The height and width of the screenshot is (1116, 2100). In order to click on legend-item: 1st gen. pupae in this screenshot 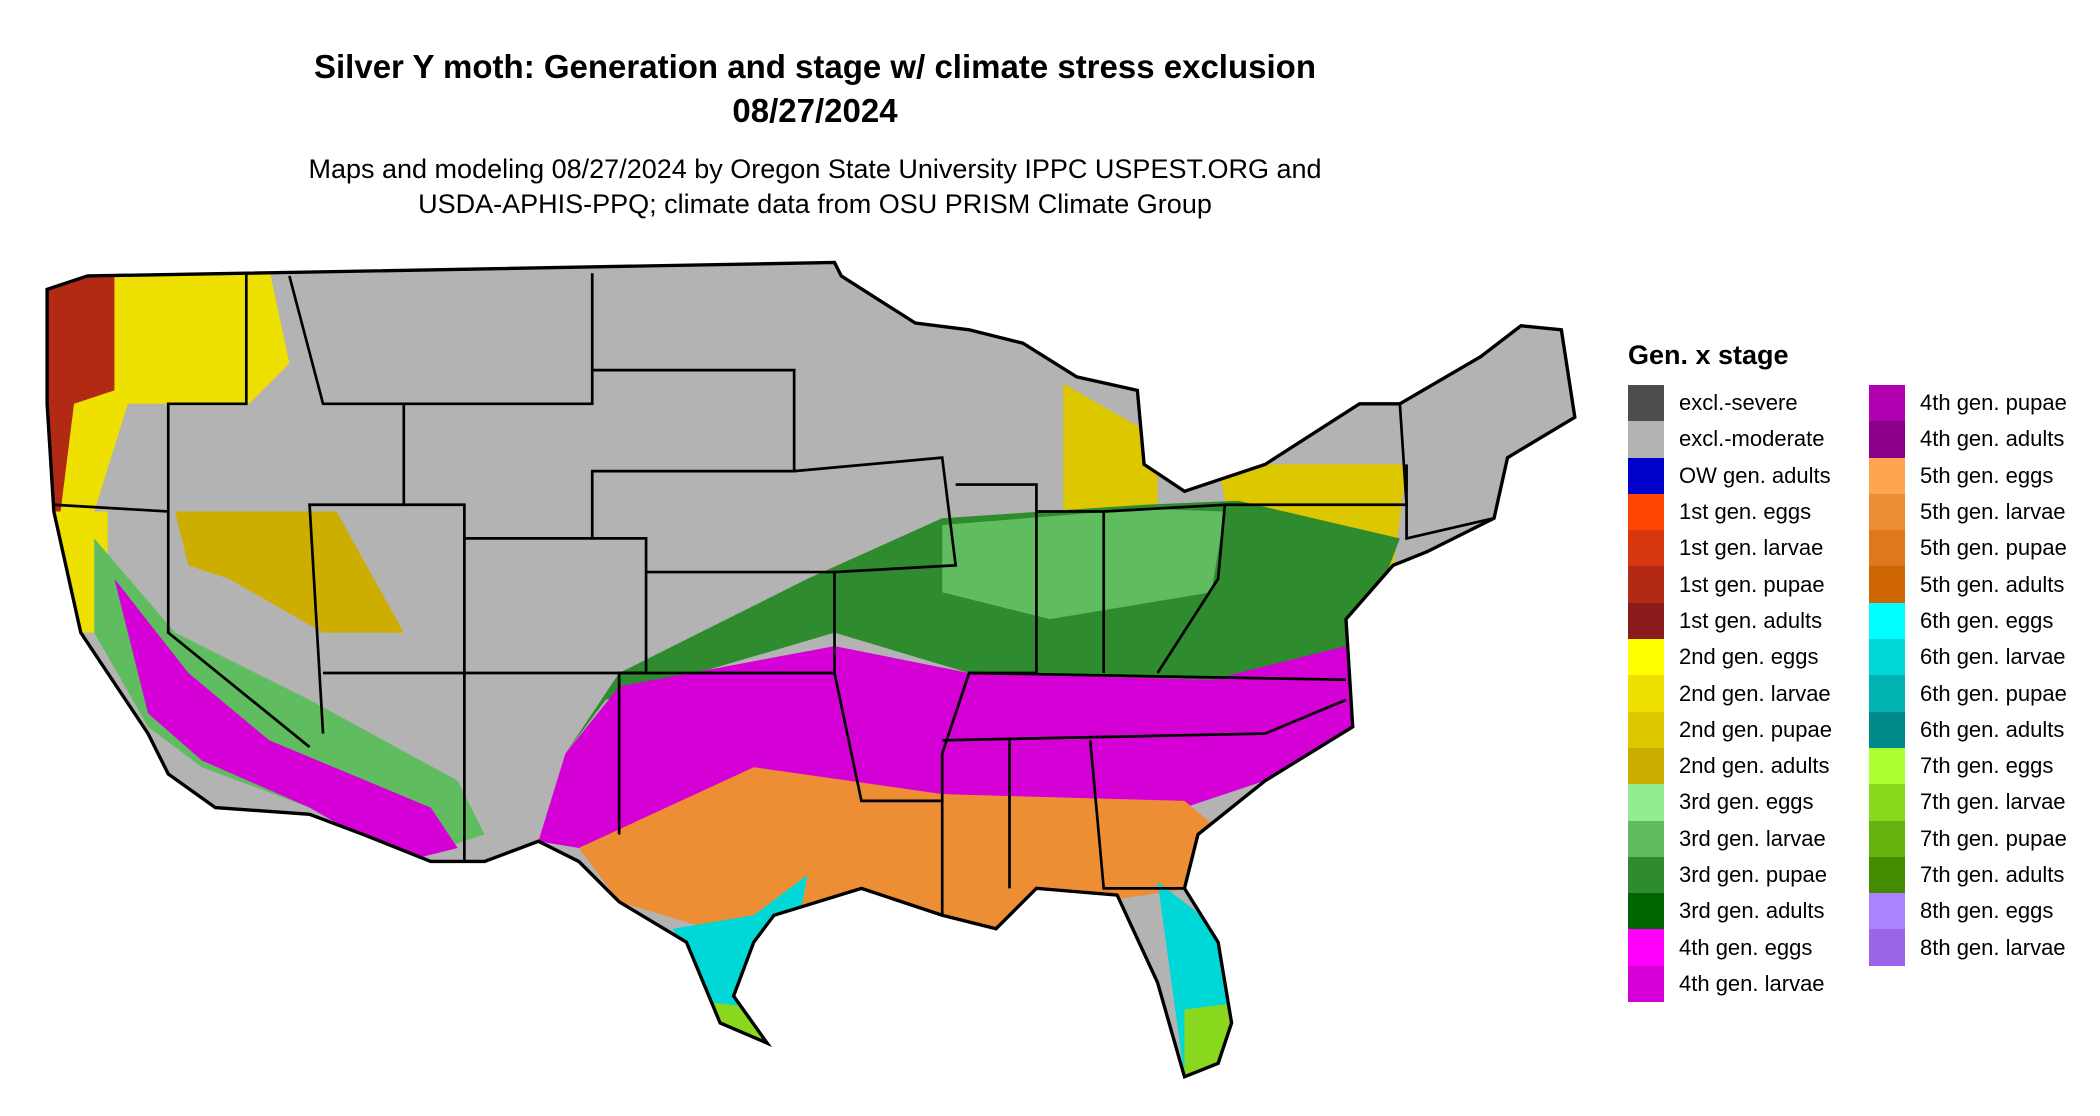, I will do `click(1738, 584)`.